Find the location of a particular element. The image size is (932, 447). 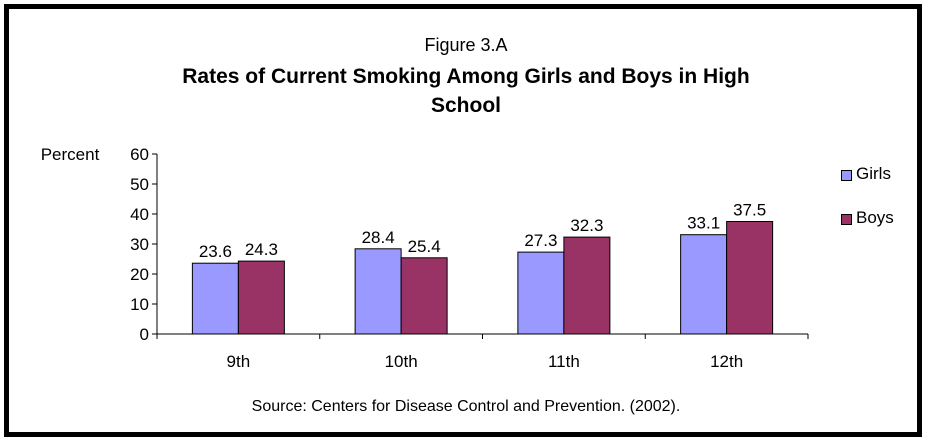

x-tick-label: 12th is located at coordinates (726, 361).